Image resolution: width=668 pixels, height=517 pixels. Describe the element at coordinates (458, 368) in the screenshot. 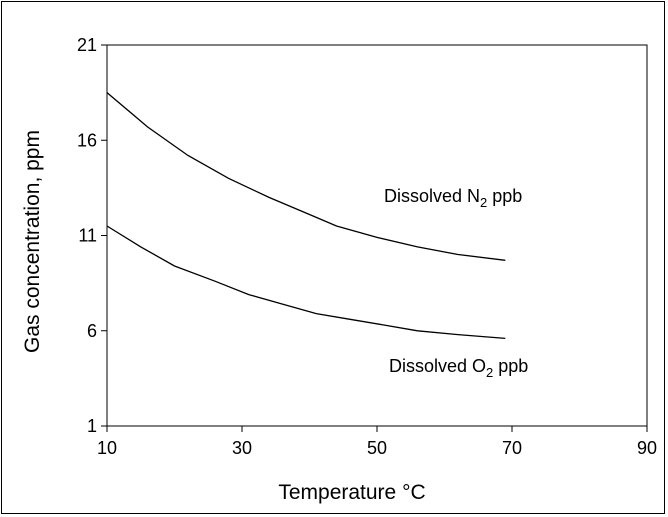

I see `series-label-o2: Dissolved O2 ppb` at that location.